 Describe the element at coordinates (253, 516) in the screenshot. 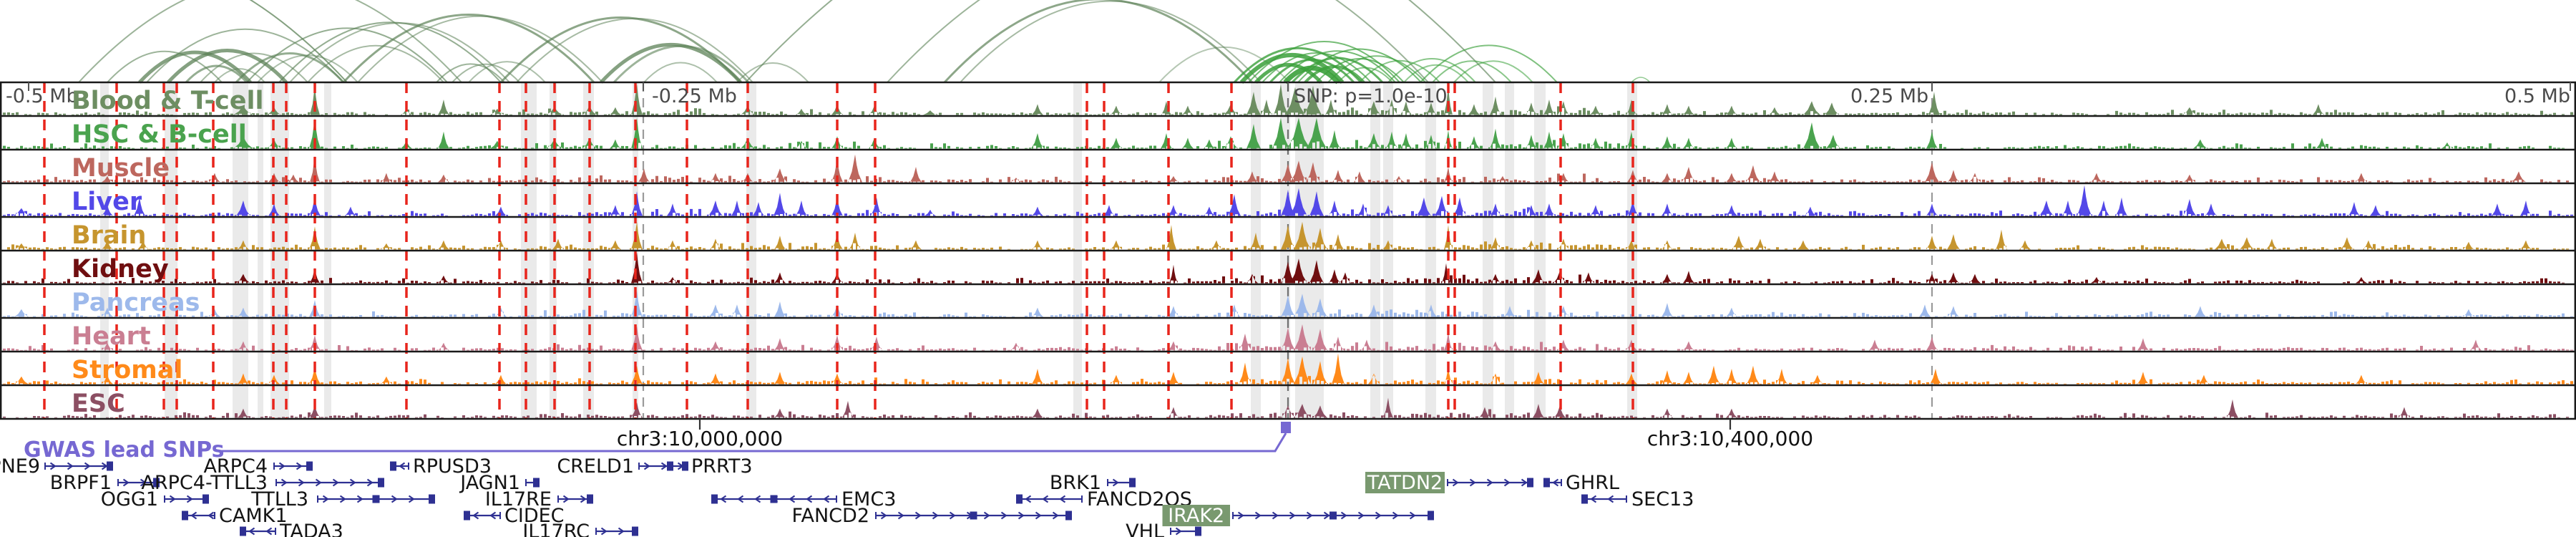

I see `gene-label: CAMK1` at that location.